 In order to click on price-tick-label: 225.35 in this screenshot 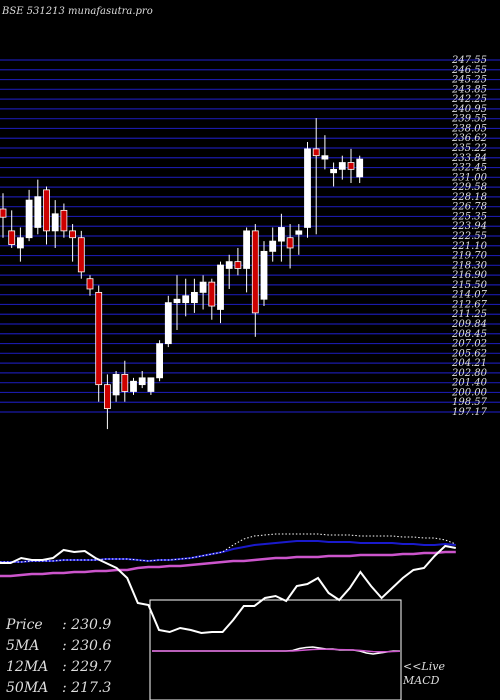, I will do `click(469, 216)`.